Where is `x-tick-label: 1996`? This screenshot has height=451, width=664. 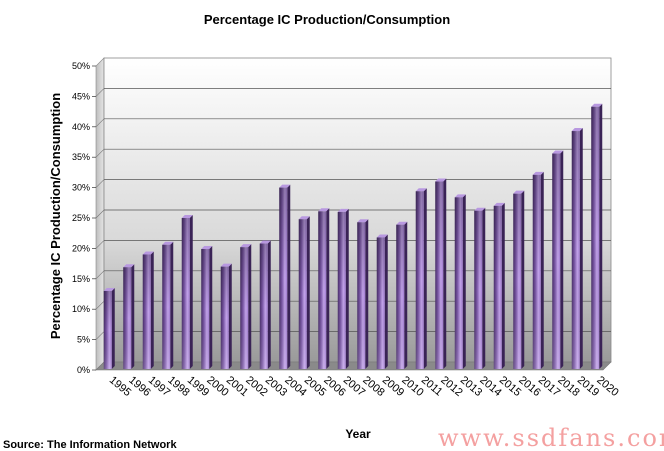
x-tick-label: 1996 is located at coordinates (139, 386).